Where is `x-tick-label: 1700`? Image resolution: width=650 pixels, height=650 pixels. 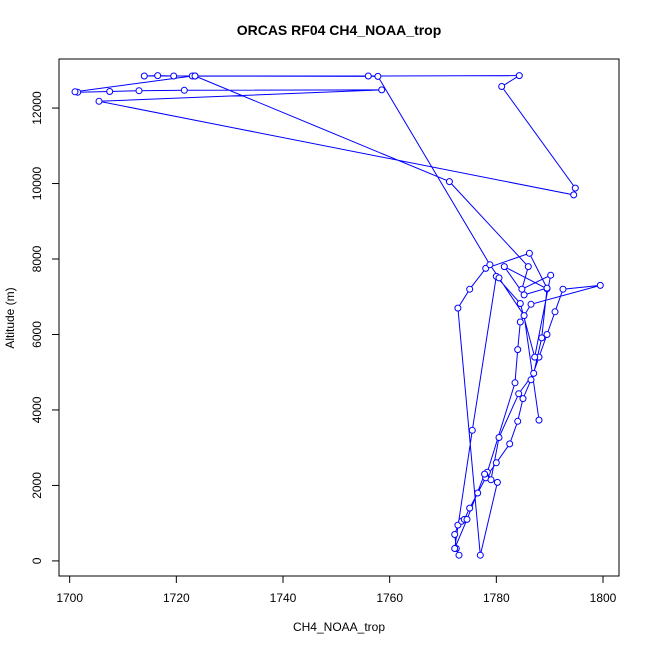 x-tick-label: 1700 is located at coordinates (69, 598).